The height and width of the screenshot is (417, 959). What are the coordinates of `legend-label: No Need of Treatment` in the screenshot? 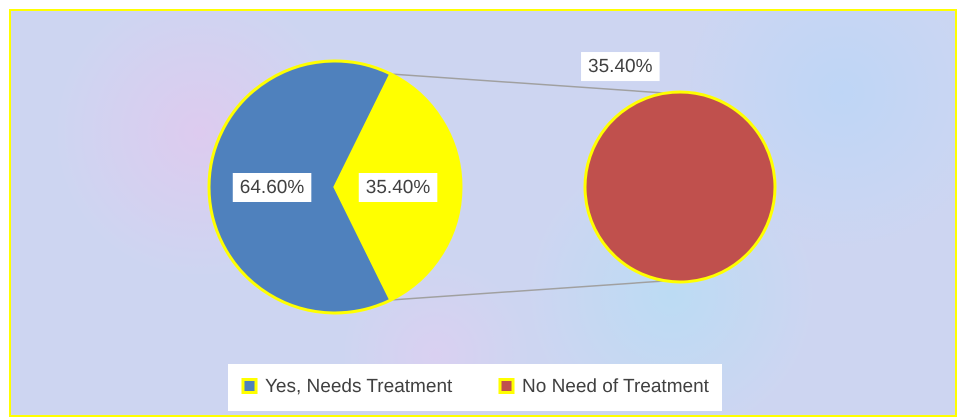 It's located at (616, 386).